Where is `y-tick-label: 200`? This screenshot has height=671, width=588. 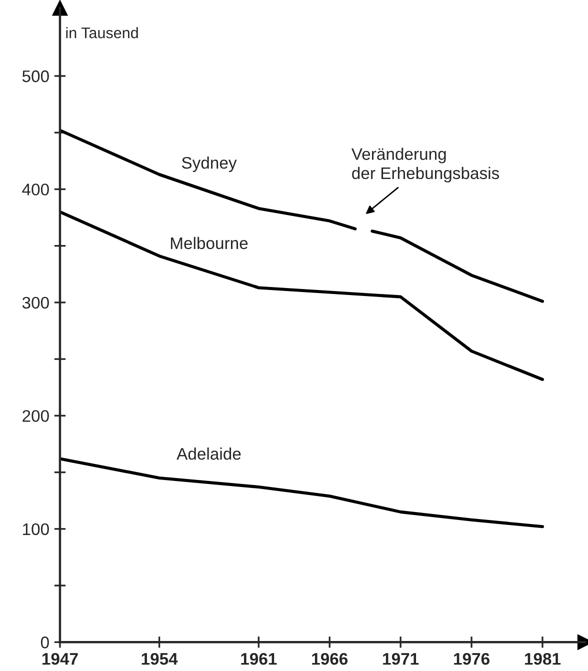
y-tick-label: 200 is located at coordinates (35, 416).